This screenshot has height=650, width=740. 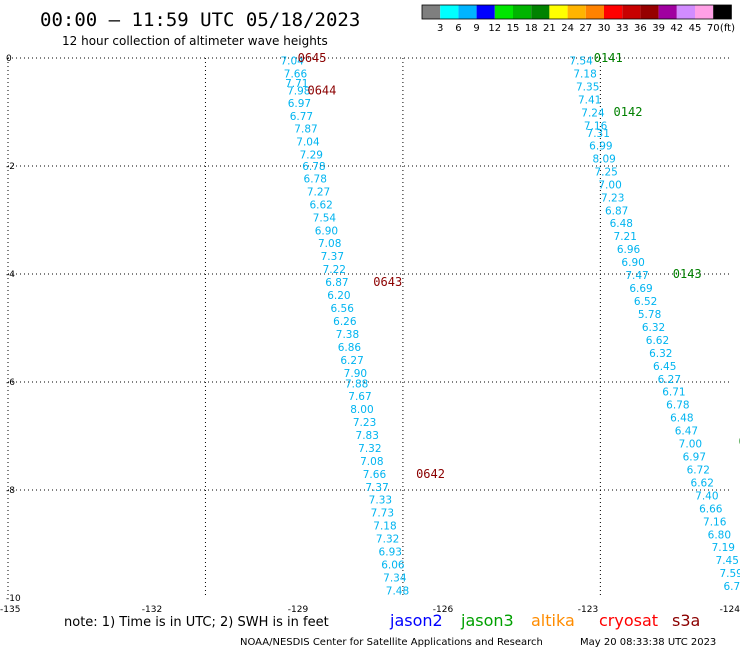 I want to click on footer-timestamp: May 20 08:33:38 UTC 2023, so click(x=648, y=642).